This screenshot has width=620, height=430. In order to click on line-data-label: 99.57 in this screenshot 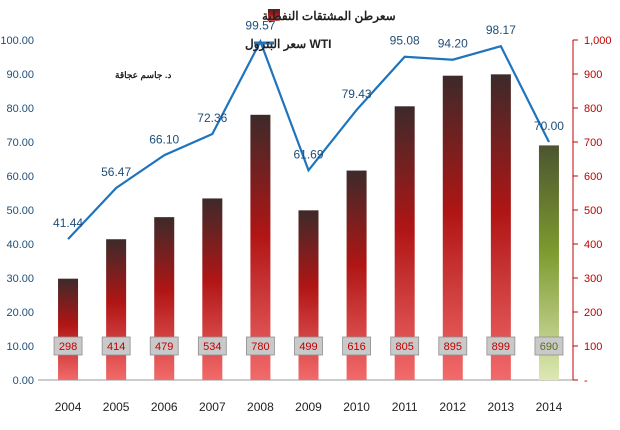, I will do `click(260, 25)`.